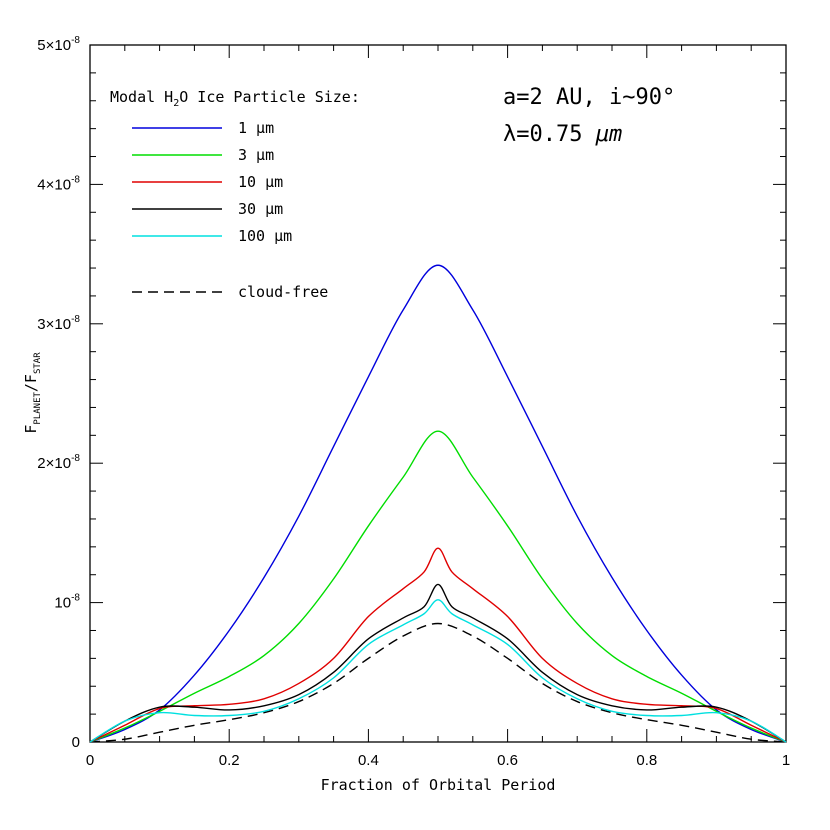 The width and height of the screenshot is (830, 830). Describe the element at coordinates (90, 760) in the screenshot. I see `x-tick-label: 0` at that location.